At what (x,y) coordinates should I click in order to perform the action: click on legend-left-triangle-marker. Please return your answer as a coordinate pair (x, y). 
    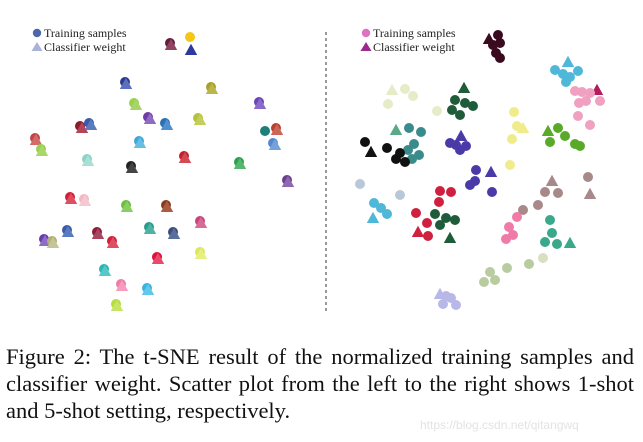
    Looking at the image, I should click on (37, 46).